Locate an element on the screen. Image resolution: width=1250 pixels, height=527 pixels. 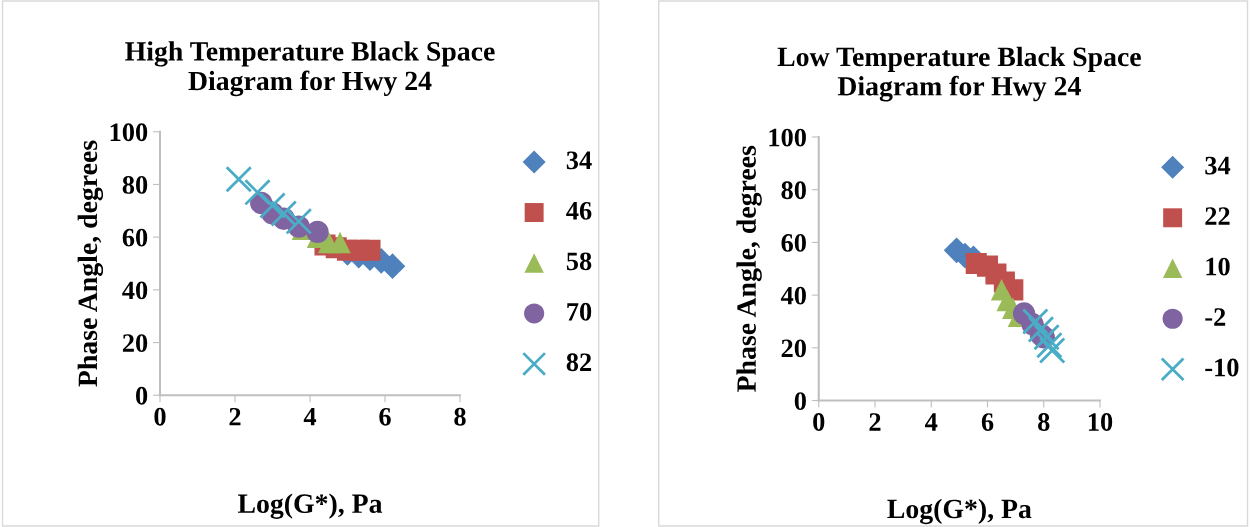
legend-label: -10 is located at coordinates (1222, 367).